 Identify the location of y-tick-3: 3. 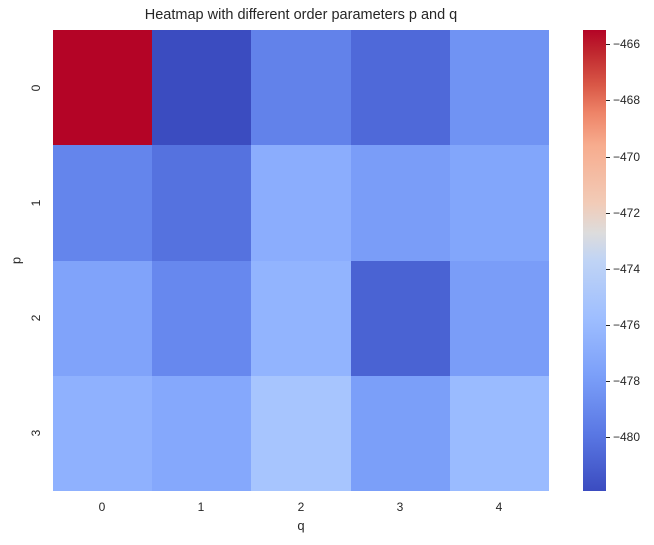
(36, 433).